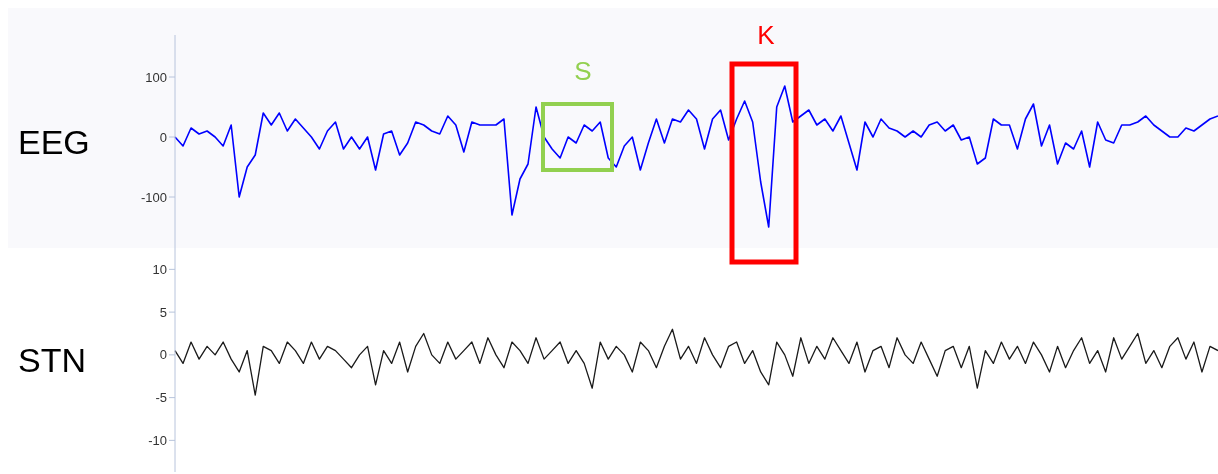 This screenshot has height=474, width=1218. Describe the element at coordinates (163, 312) in the screenshot. I see `y-tick-label: 5` at that location.